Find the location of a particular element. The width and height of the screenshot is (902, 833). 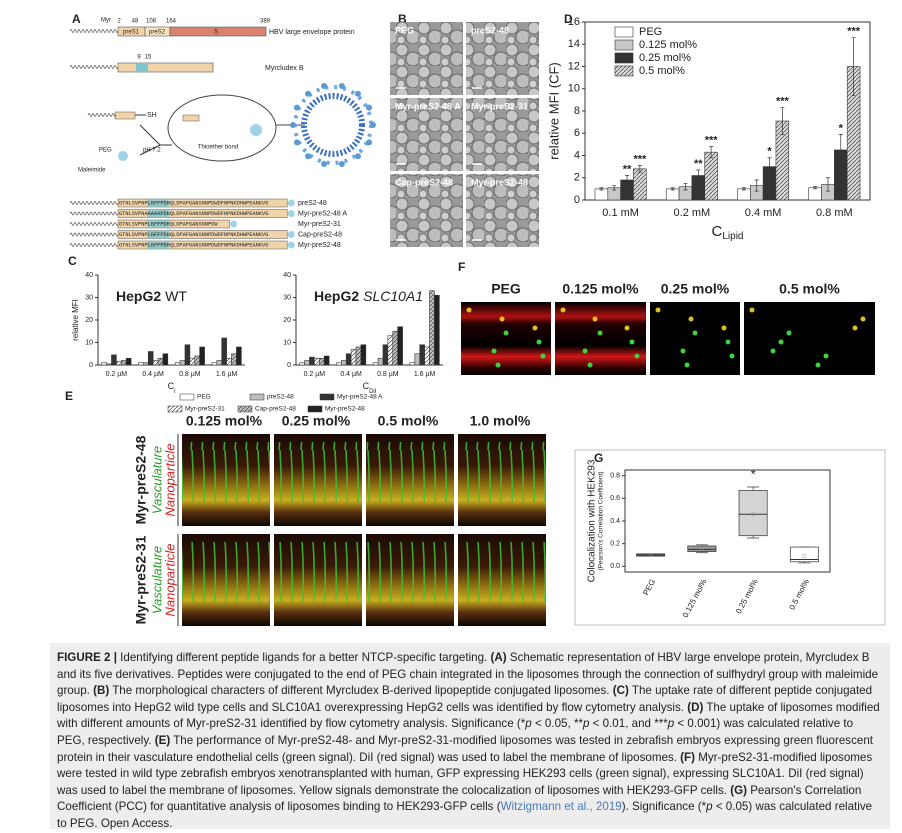

micrograph is located at coordinates (426, 210).